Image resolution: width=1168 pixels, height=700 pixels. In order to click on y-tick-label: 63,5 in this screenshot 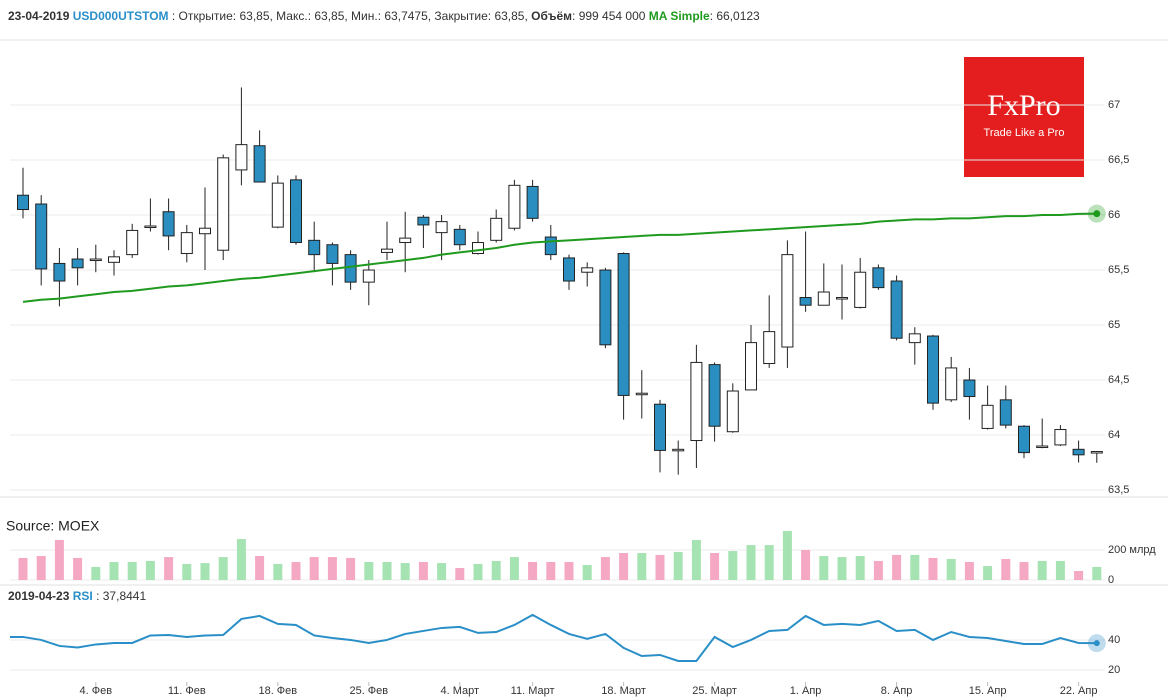, I will do `click(1118, 490)`.